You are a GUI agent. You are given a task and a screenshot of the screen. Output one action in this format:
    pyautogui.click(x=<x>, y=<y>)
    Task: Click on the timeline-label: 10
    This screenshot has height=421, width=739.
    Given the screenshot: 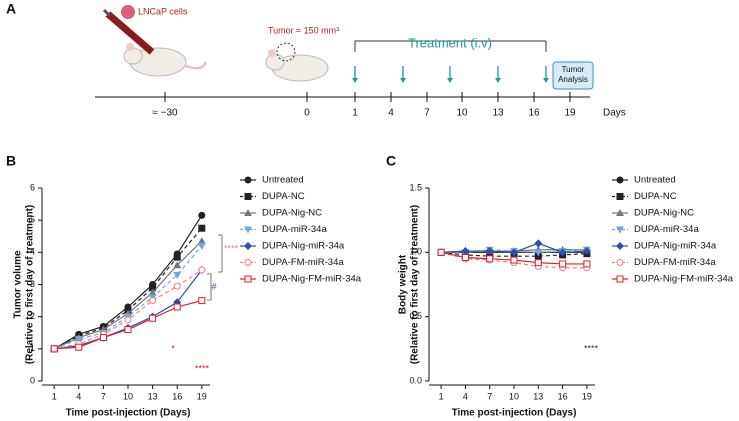 What is the action you would take?
    pyautogui.click(x=462, y=113)
    